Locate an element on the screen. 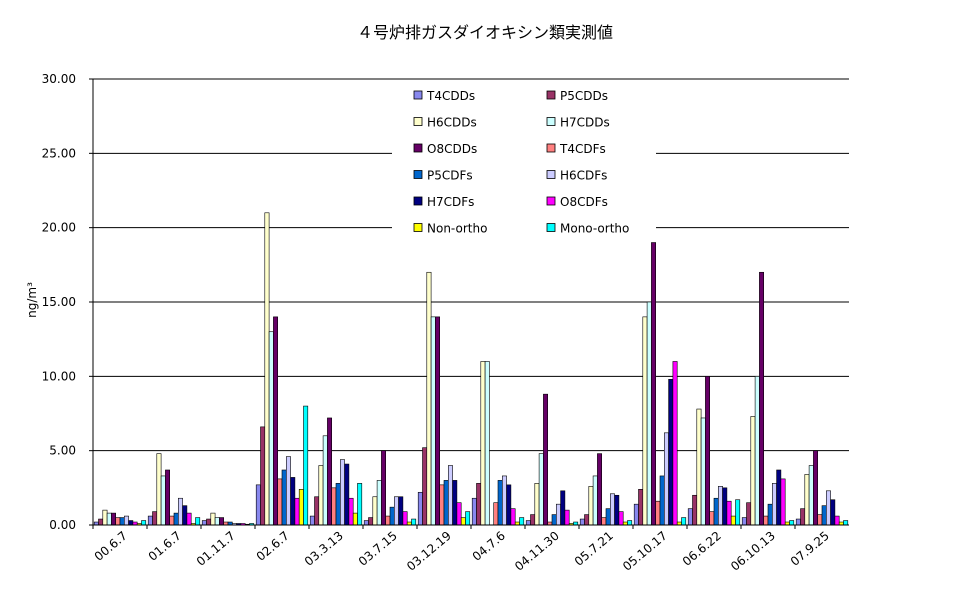 The image size is (970, 604). legend-label-h6cdds: H6CDDs is located at coordinates (452, 123).